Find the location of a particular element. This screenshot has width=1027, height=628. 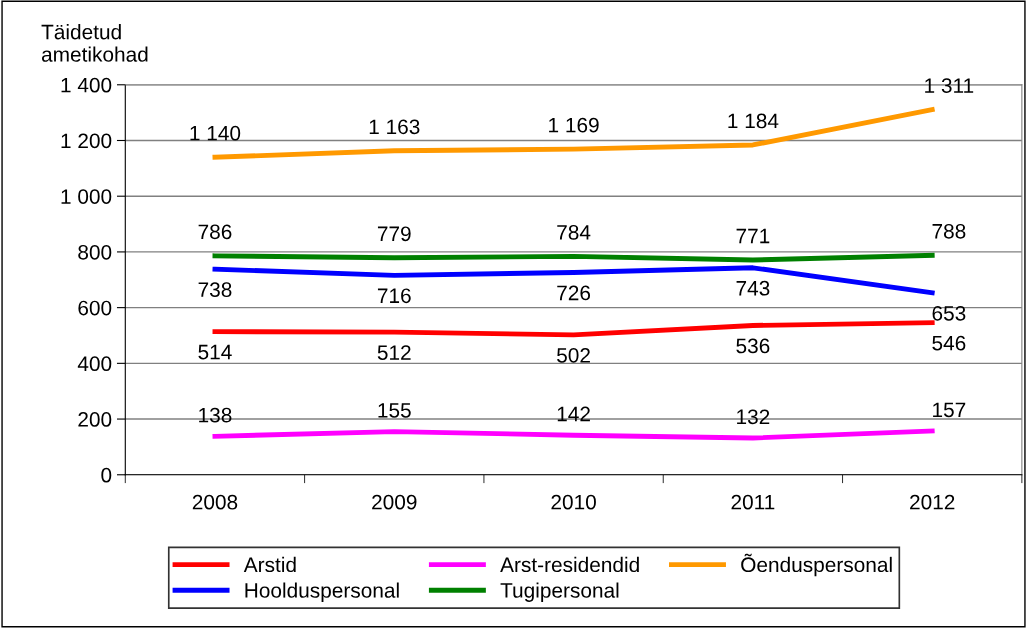

y-tick-label: 1 400 is located at coordinates (86, 85).